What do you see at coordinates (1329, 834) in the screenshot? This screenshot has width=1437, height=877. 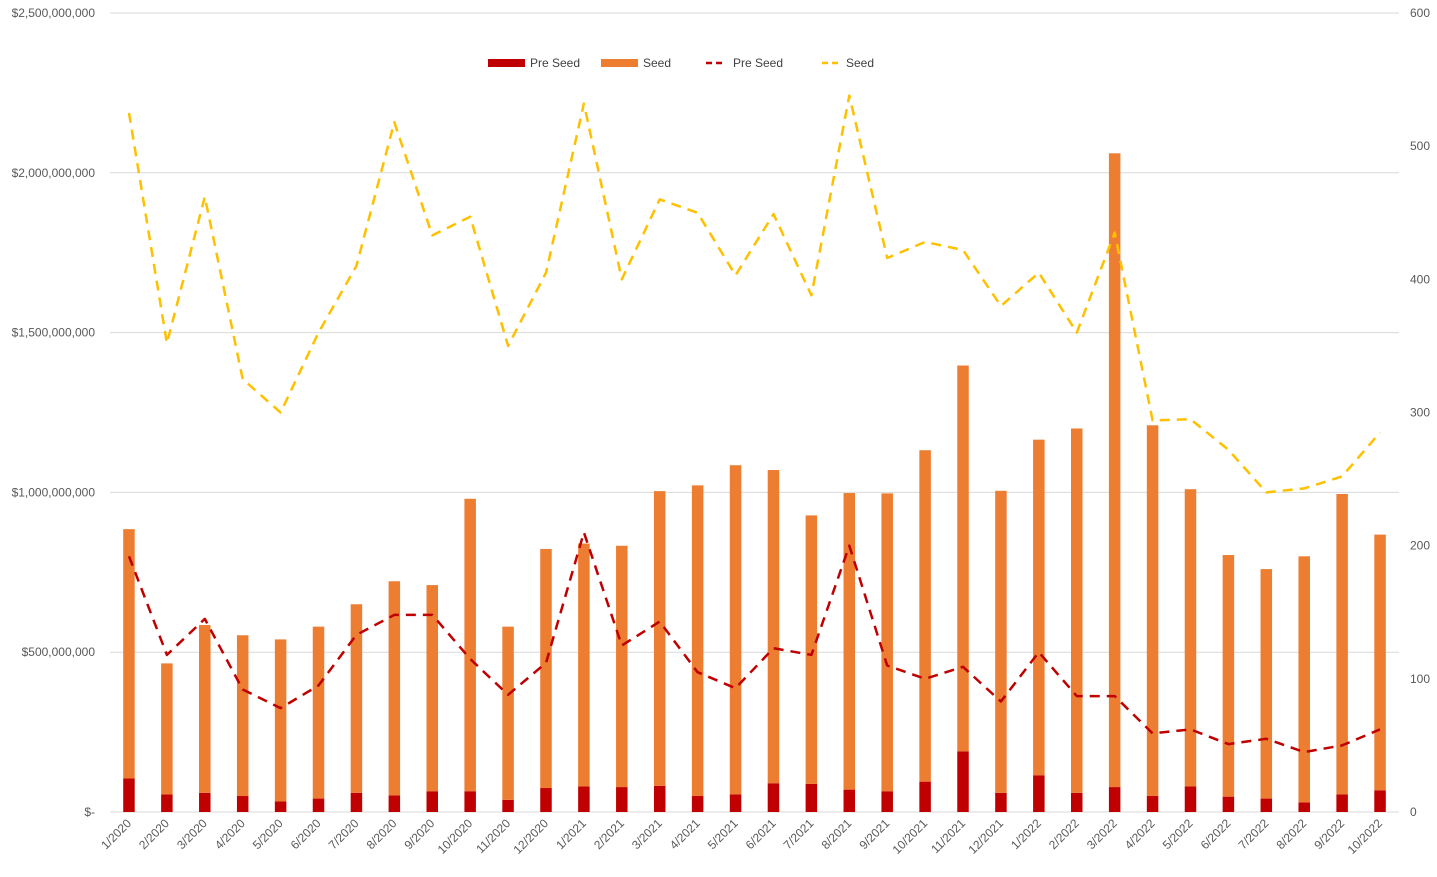 I see `x-tick-label: 9/2022` at bounding box center [1329, 834].